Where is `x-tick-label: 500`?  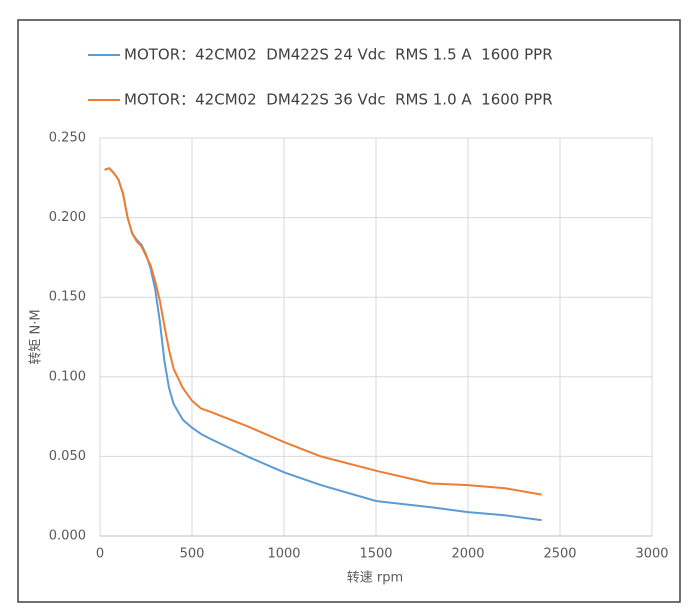 x-tick-label: 500 is located at coordinates (192, 554).